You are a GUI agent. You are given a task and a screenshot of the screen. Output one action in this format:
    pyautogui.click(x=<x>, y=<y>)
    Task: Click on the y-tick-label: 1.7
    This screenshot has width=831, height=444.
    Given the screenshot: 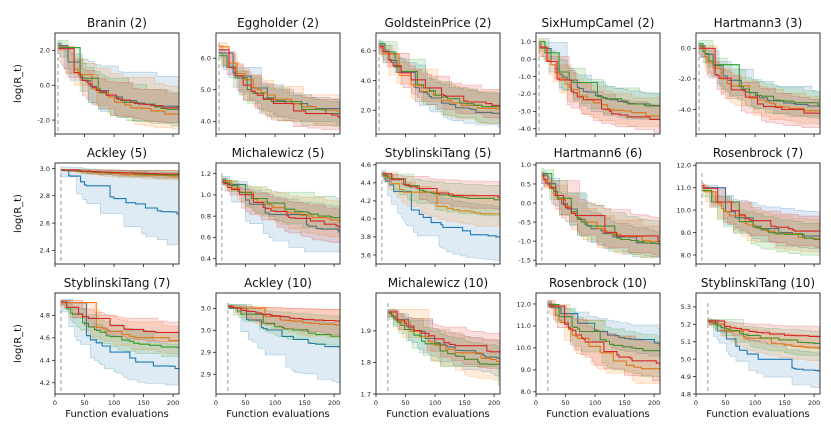 What is the action you would take?
    pyautogui.click(x=366, y=394)
    